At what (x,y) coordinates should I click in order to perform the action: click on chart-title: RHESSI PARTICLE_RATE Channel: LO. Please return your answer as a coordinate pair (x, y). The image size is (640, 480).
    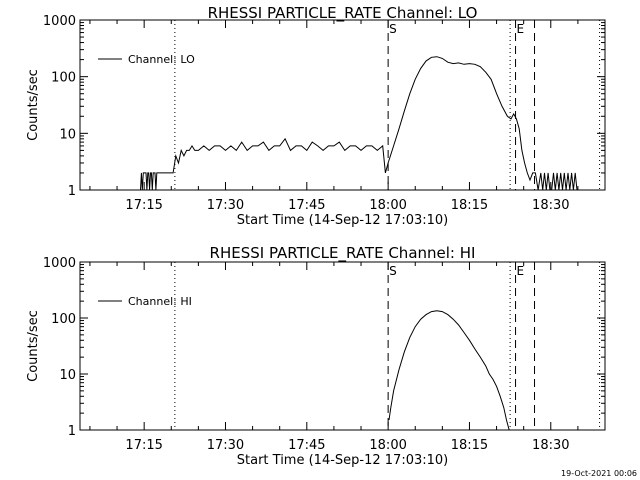
    Looking at the image, I should click on (343, 13).